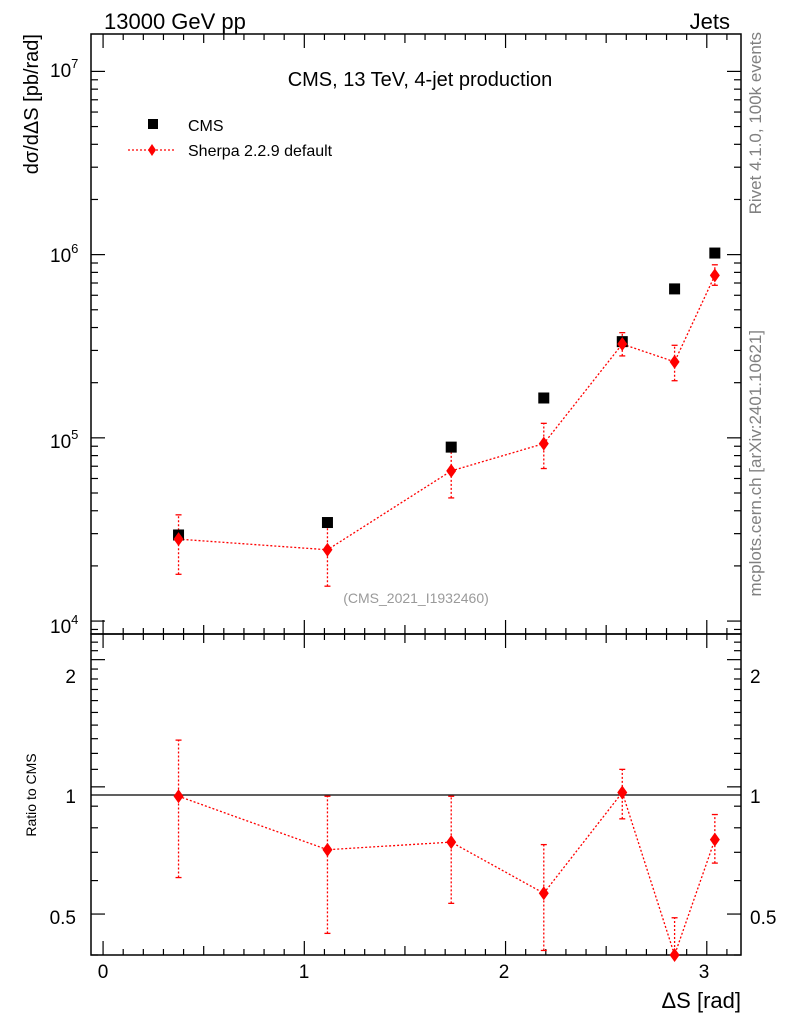  What do you see at coordinates (70, 677) in the screenshot?
I see `ratio-ytick-label: 2` at bounding box center [70, 677].